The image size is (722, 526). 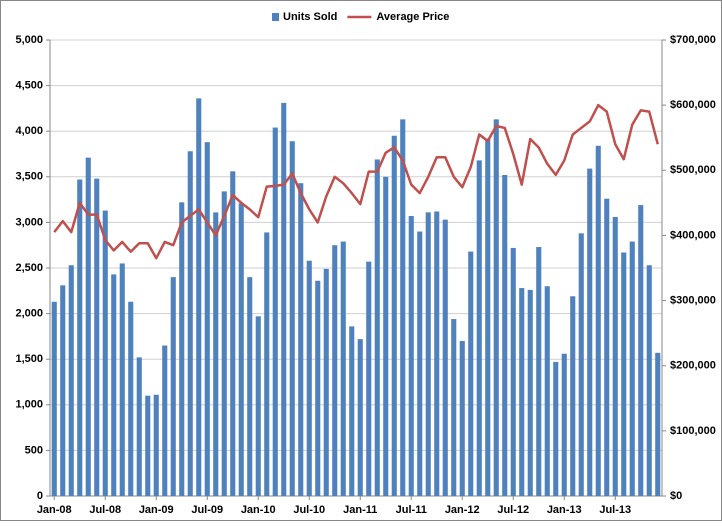 I want to click on y-tick-label: 0, so click(x=40, y=496).